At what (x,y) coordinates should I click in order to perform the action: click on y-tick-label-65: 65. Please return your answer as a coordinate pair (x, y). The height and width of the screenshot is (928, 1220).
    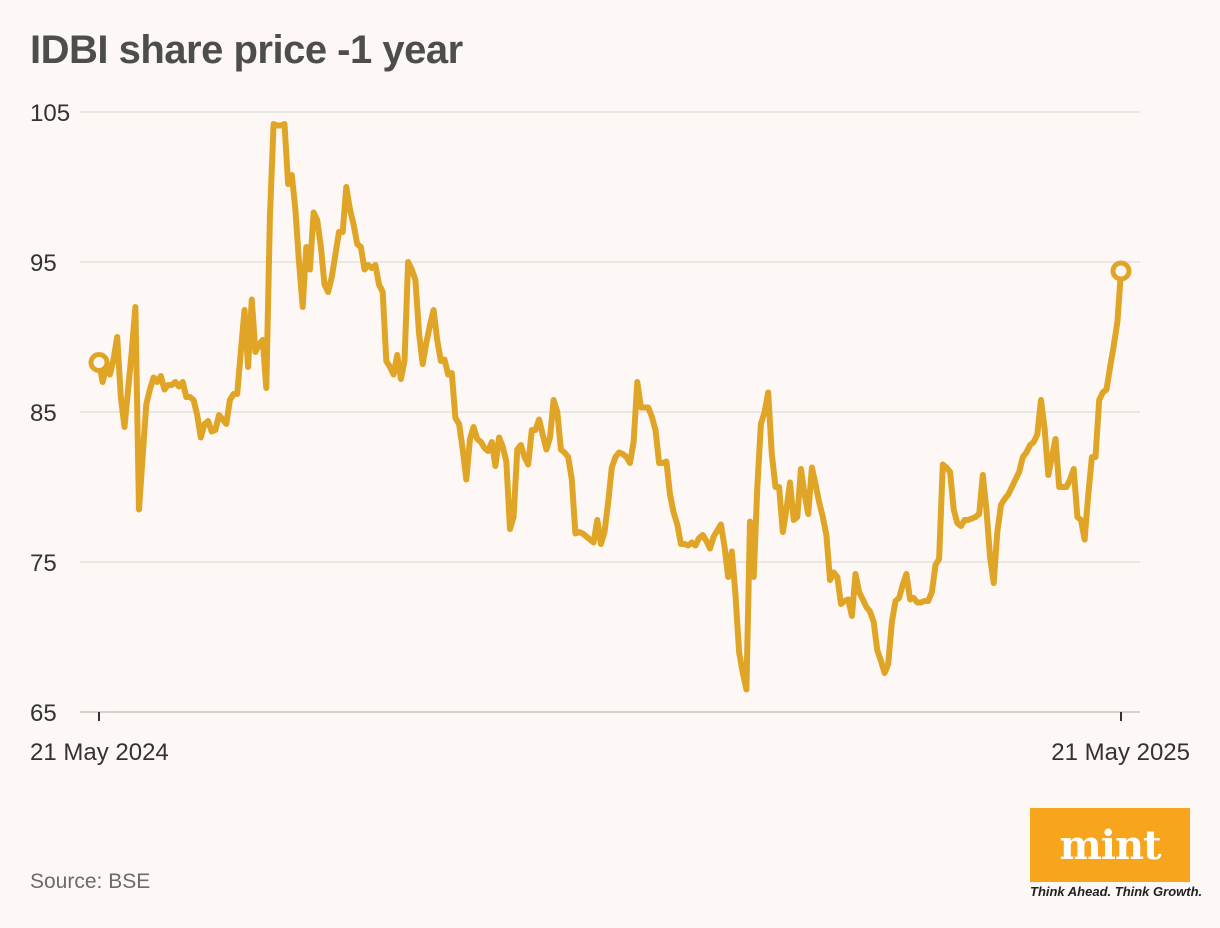
    Looking at the image, I should click on (43, 713).